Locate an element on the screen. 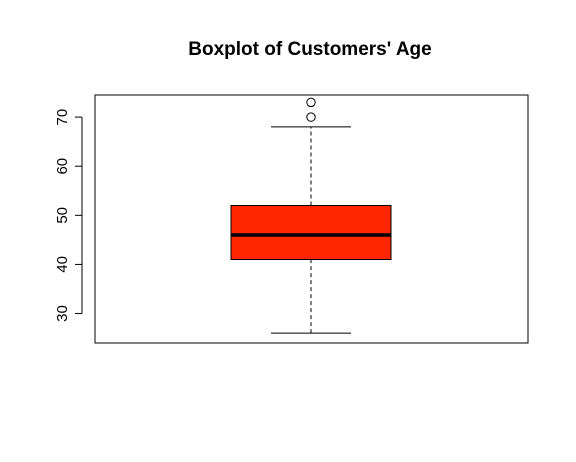 Image resolution: width=576 pixels, height=462 pixels. y-tick-label: 30 is located at coordinates (62, 313).